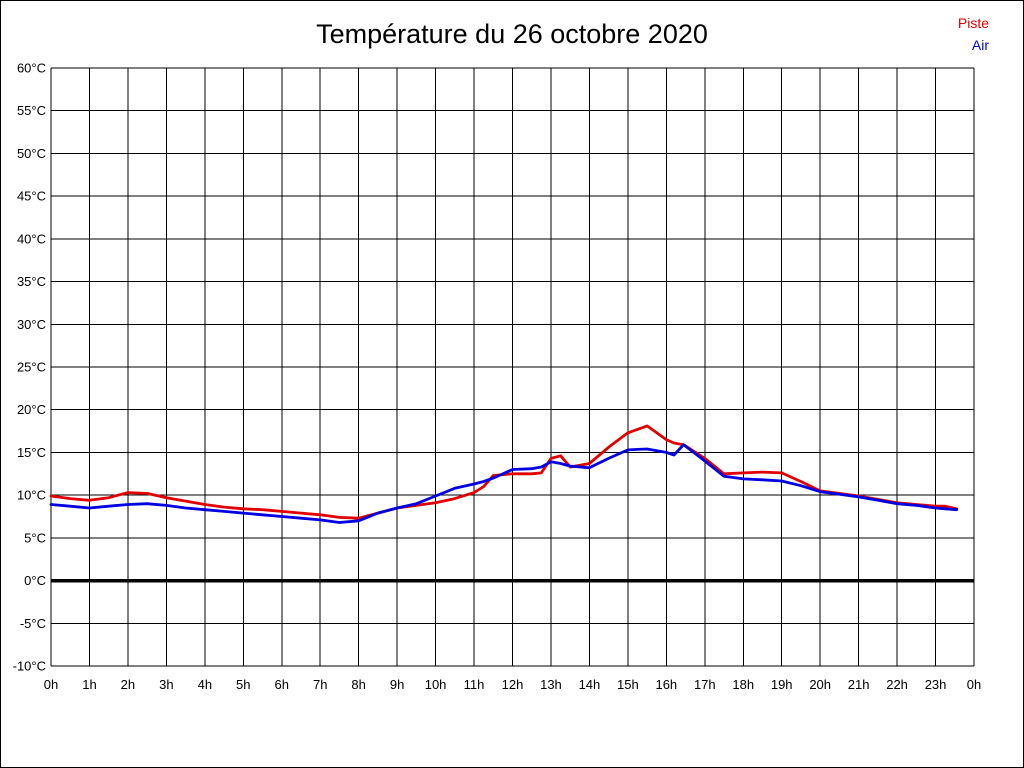 This screenshot has width=1024, height=768. Describe the element at coordinates (35, 580) in the screenshot. I see `y-tick-label: 0°C` at that location.